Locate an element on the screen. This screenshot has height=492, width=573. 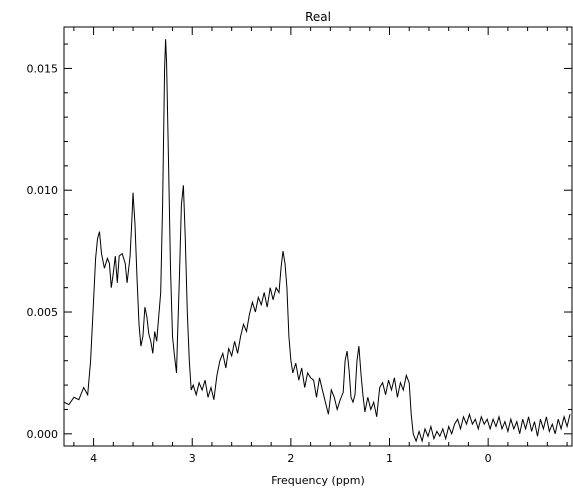
x-tick-label: 0 is located at coordinates (488, 458).